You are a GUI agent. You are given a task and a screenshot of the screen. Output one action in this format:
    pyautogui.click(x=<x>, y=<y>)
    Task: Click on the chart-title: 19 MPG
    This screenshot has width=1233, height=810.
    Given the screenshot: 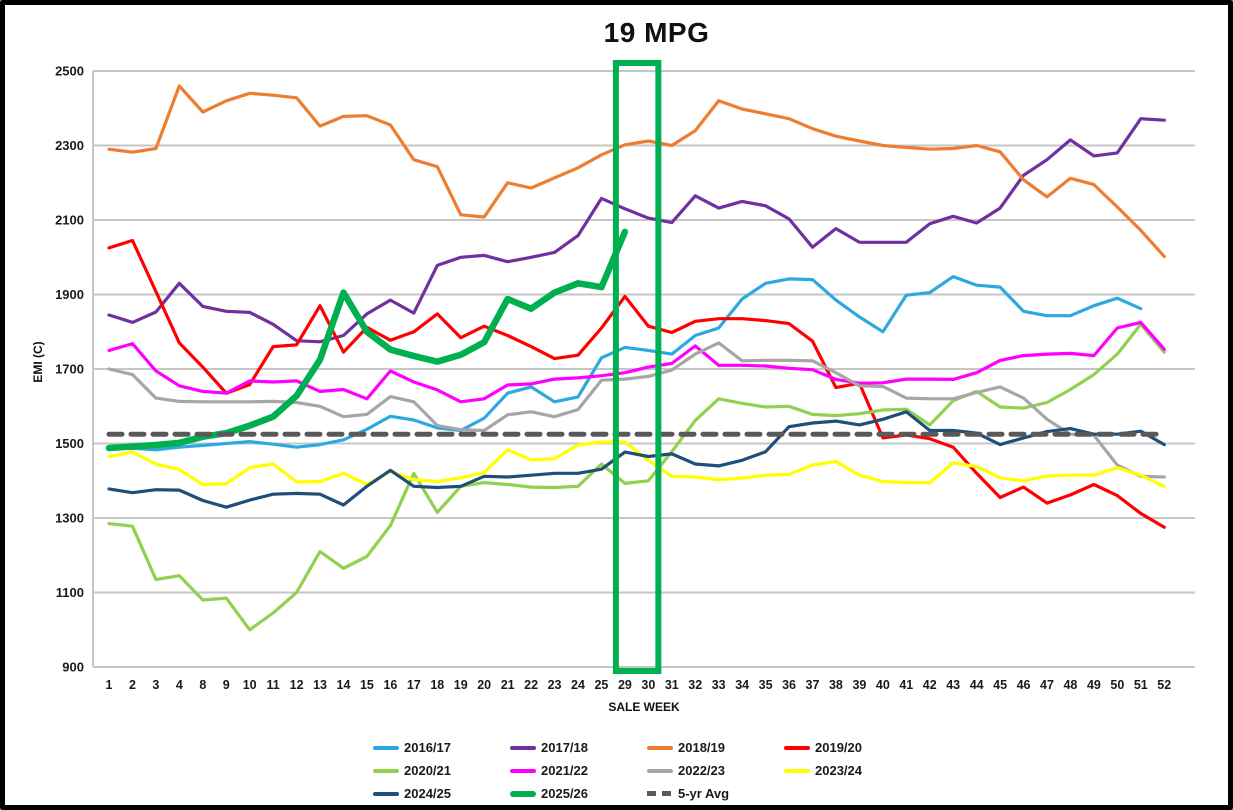 What is the action you would take?
    pyautogui.click(x=656, y=32)
    